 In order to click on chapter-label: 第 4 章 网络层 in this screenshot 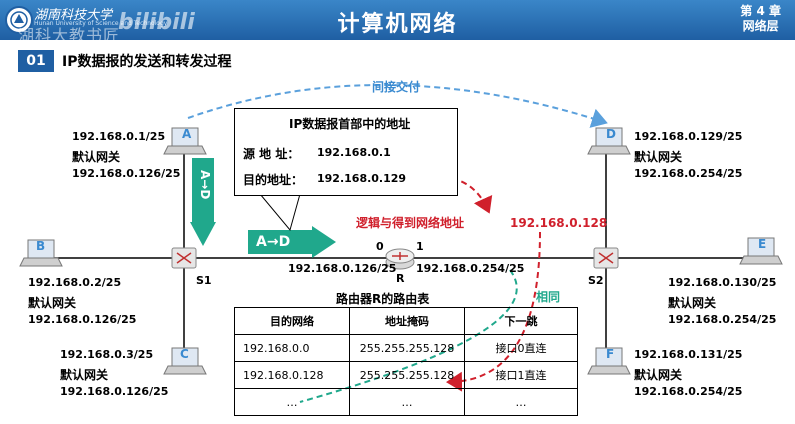, I will do `click(760, 19)`.